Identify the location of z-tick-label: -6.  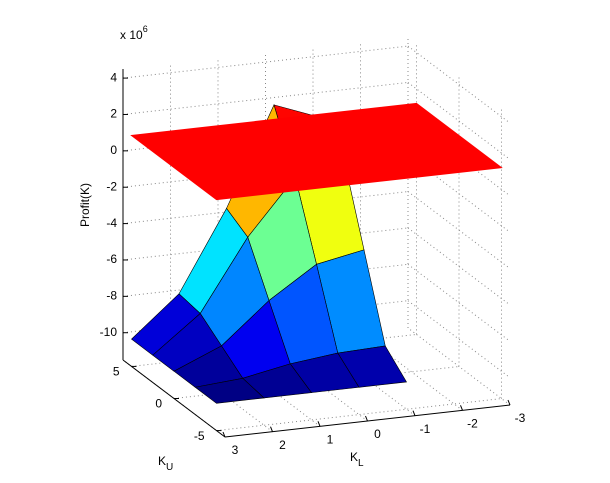
(111, 259).